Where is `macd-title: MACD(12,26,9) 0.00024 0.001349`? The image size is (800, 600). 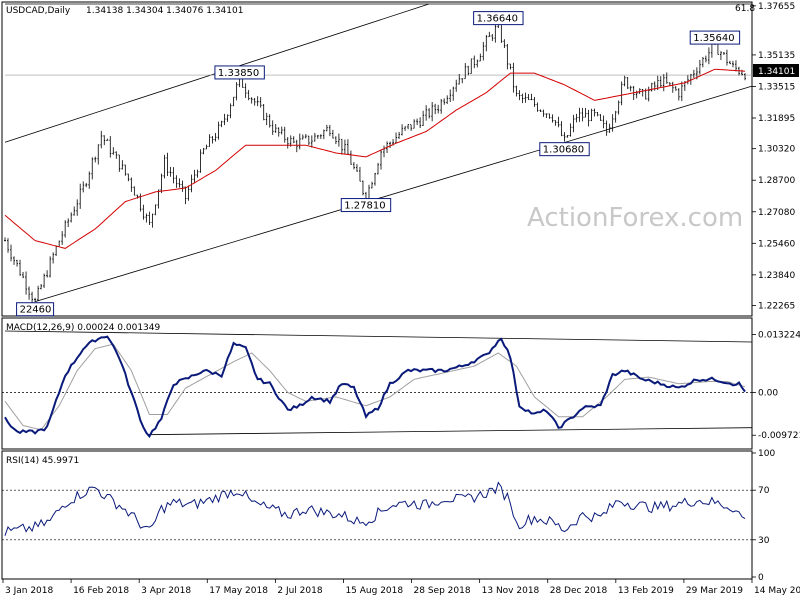
macd-title: MACD(12,26,9) 0.00024 0.001349 is located at coordinates (83, 328).